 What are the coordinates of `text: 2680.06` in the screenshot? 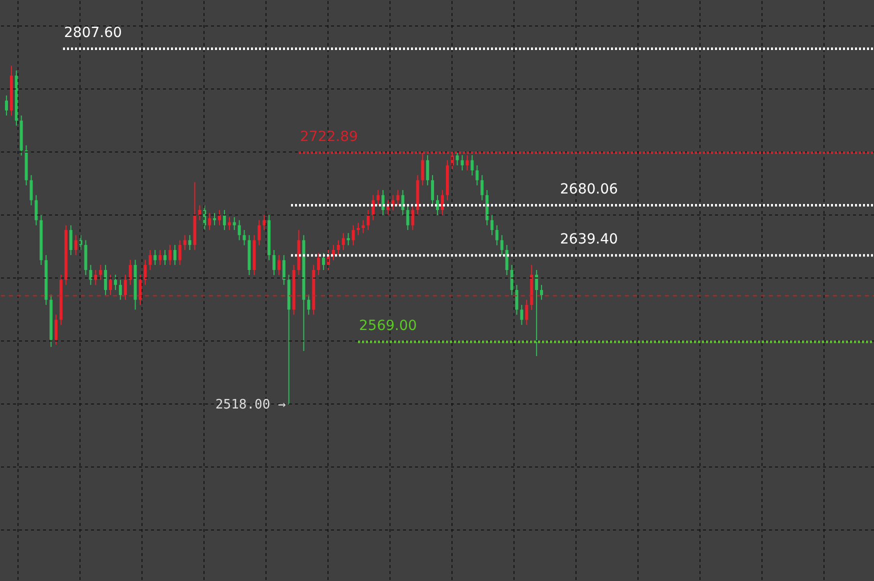 It's located at (589, 189).